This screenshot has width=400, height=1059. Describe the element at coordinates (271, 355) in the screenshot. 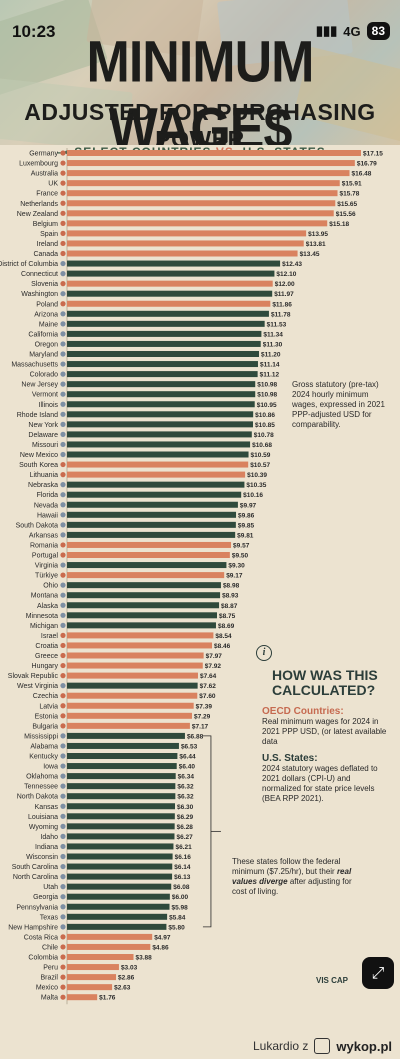

I see `value-label: $11.20` at that location.